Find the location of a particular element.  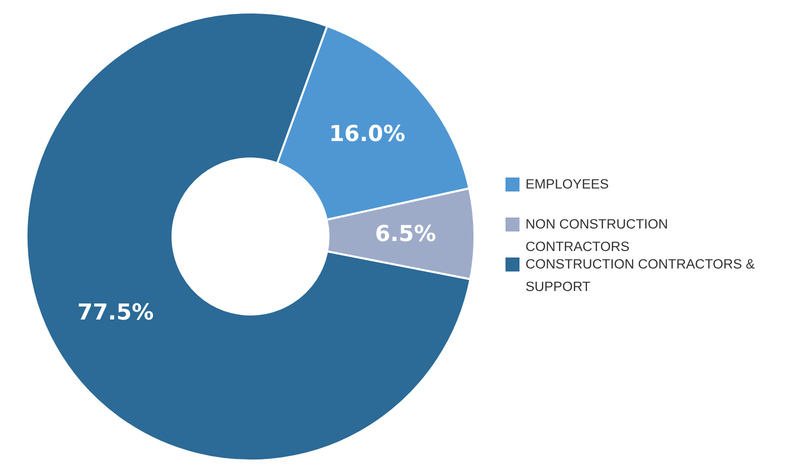

legend-label: NON CONSTRUCTION CONTRACTORS is located at coordinates (597, 235).